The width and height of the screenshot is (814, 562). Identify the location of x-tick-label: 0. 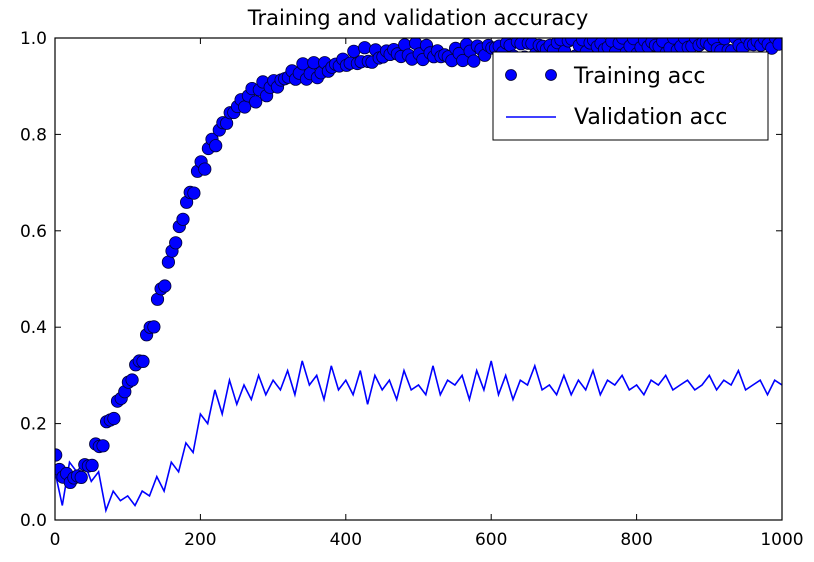
(55, 540).